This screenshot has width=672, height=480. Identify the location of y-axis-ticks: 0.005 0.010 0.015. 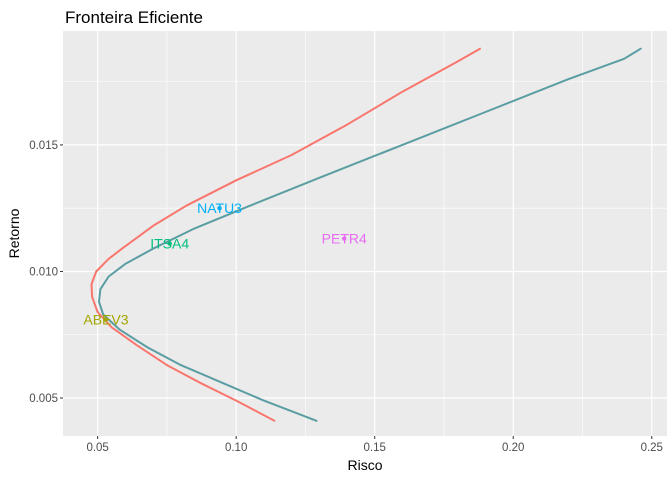
(46, 272).